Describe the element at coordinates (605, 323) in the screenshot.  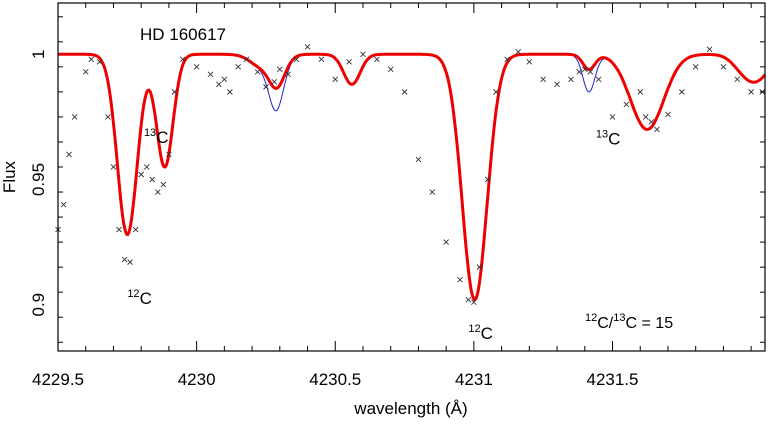
I see `ratio-mid: C/` at that location.